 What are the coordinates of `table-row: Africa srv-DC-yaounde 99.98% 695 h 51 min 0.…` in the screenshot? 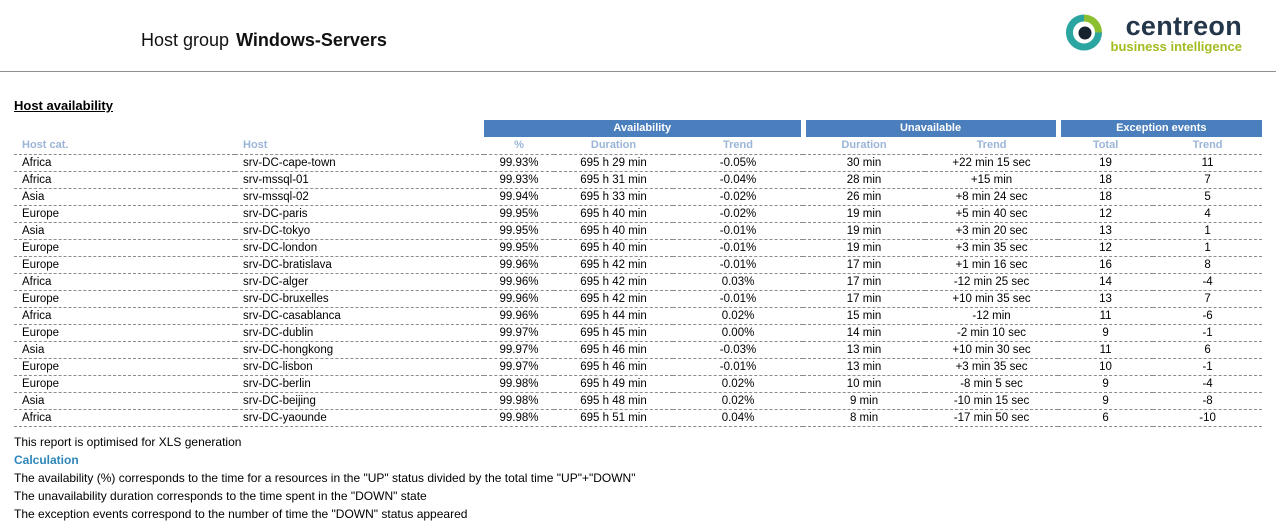 It's located at (638, 418).